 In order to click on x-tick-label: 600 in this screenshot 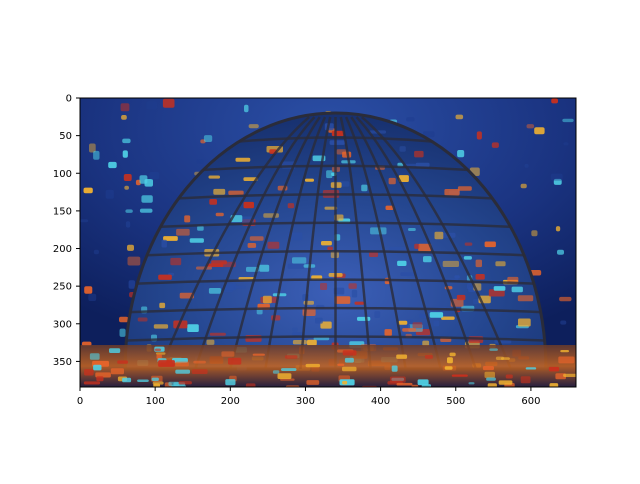, I will do `click(530, 401)`.